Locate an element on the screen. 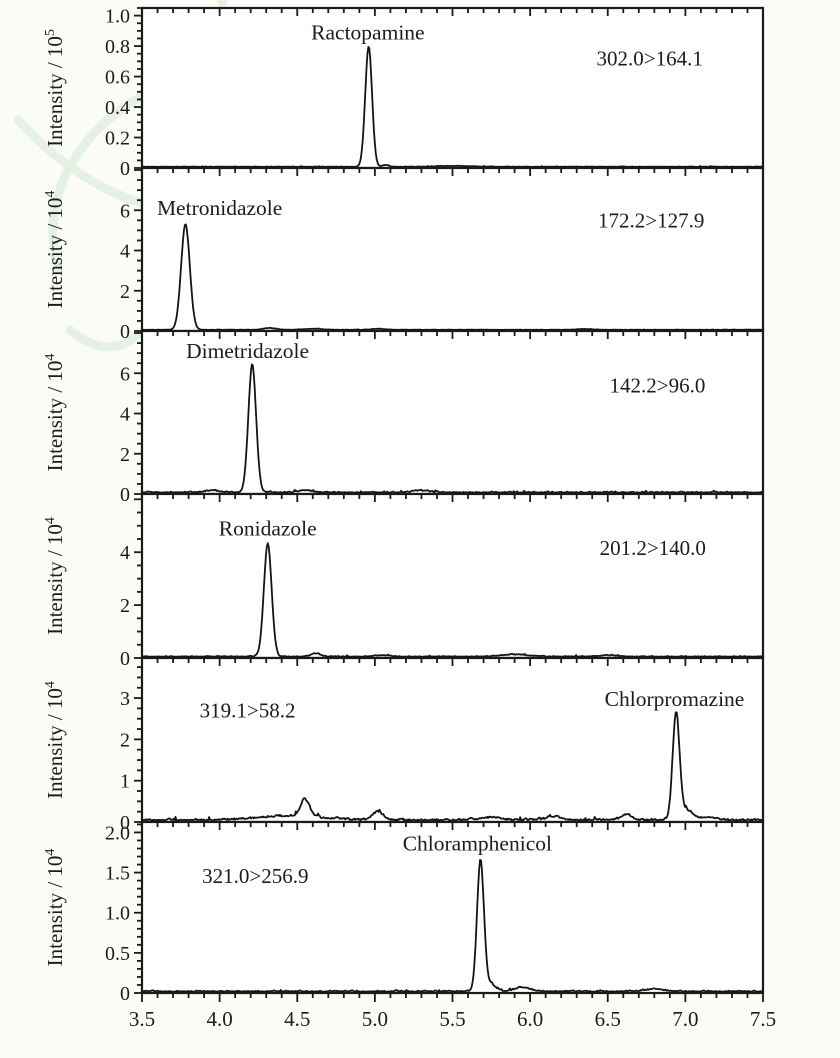  y-tick-label: 1.5 is located at coordinates (117, 874).